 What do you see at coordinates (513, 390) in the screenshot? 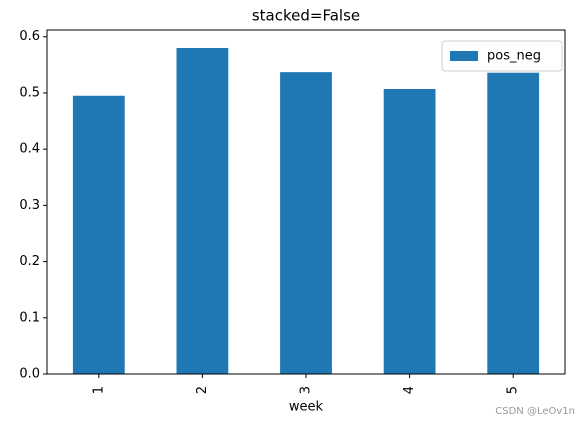
I see `x-tick-label: 5` at bounding box center [513, 390].